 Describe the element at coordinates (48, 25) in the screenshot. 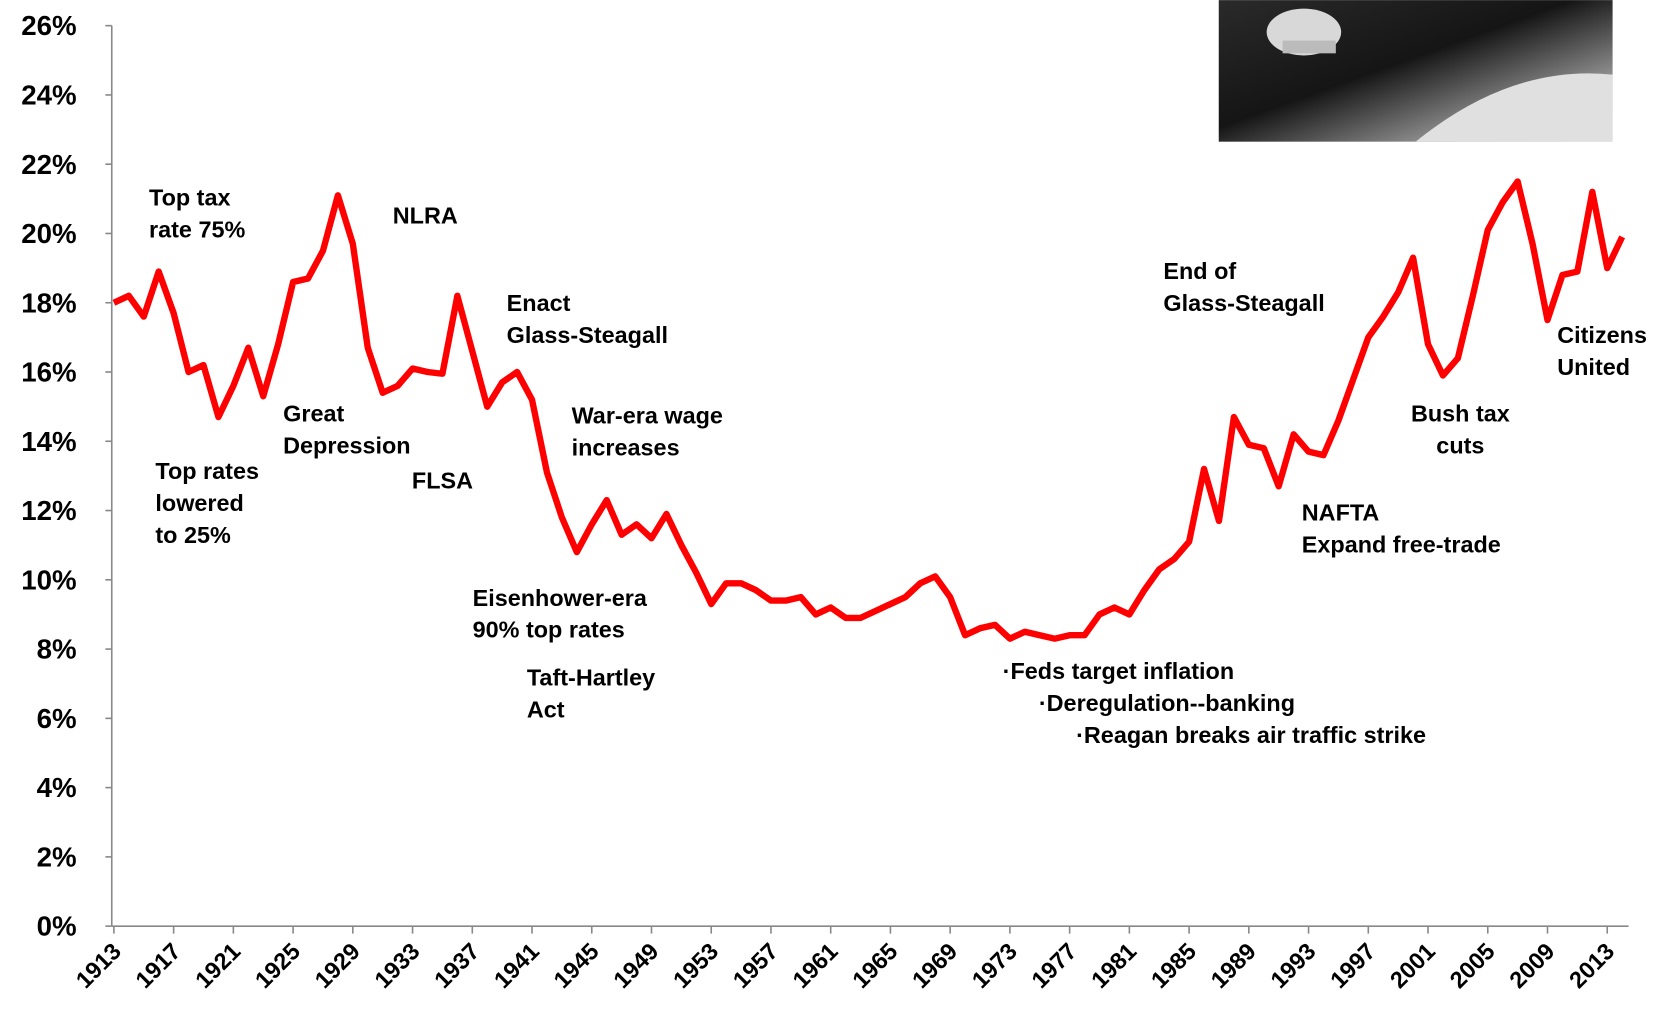

I see `y-tick-label: 26%` at that location.